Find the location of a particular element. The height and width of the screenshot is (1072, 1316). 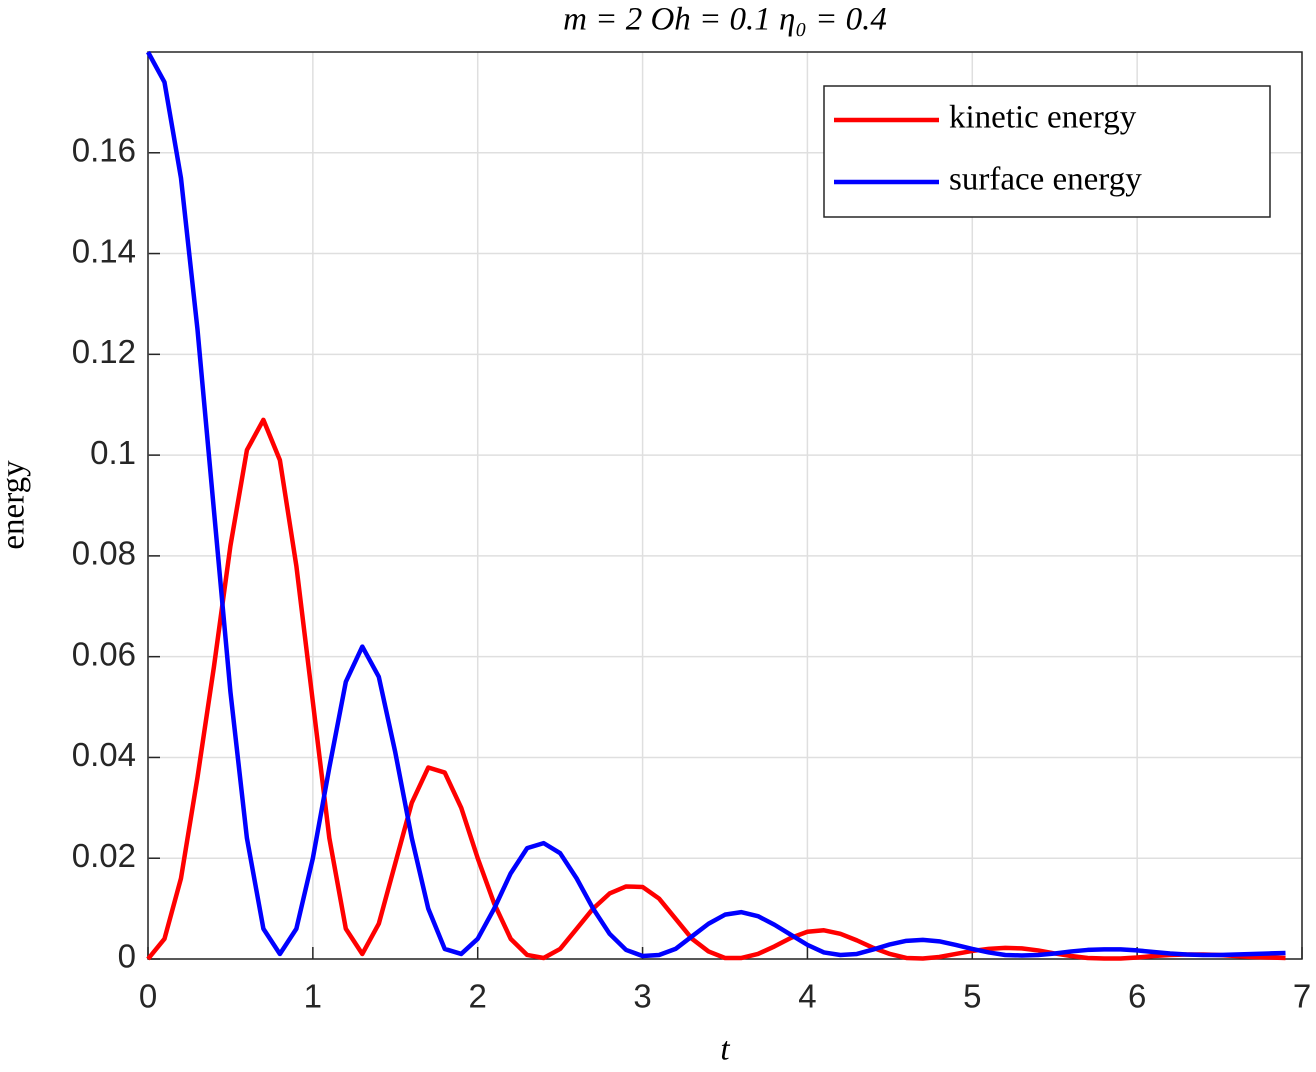

y-tick-label: 0.02 is located at coordinates (104, 855).